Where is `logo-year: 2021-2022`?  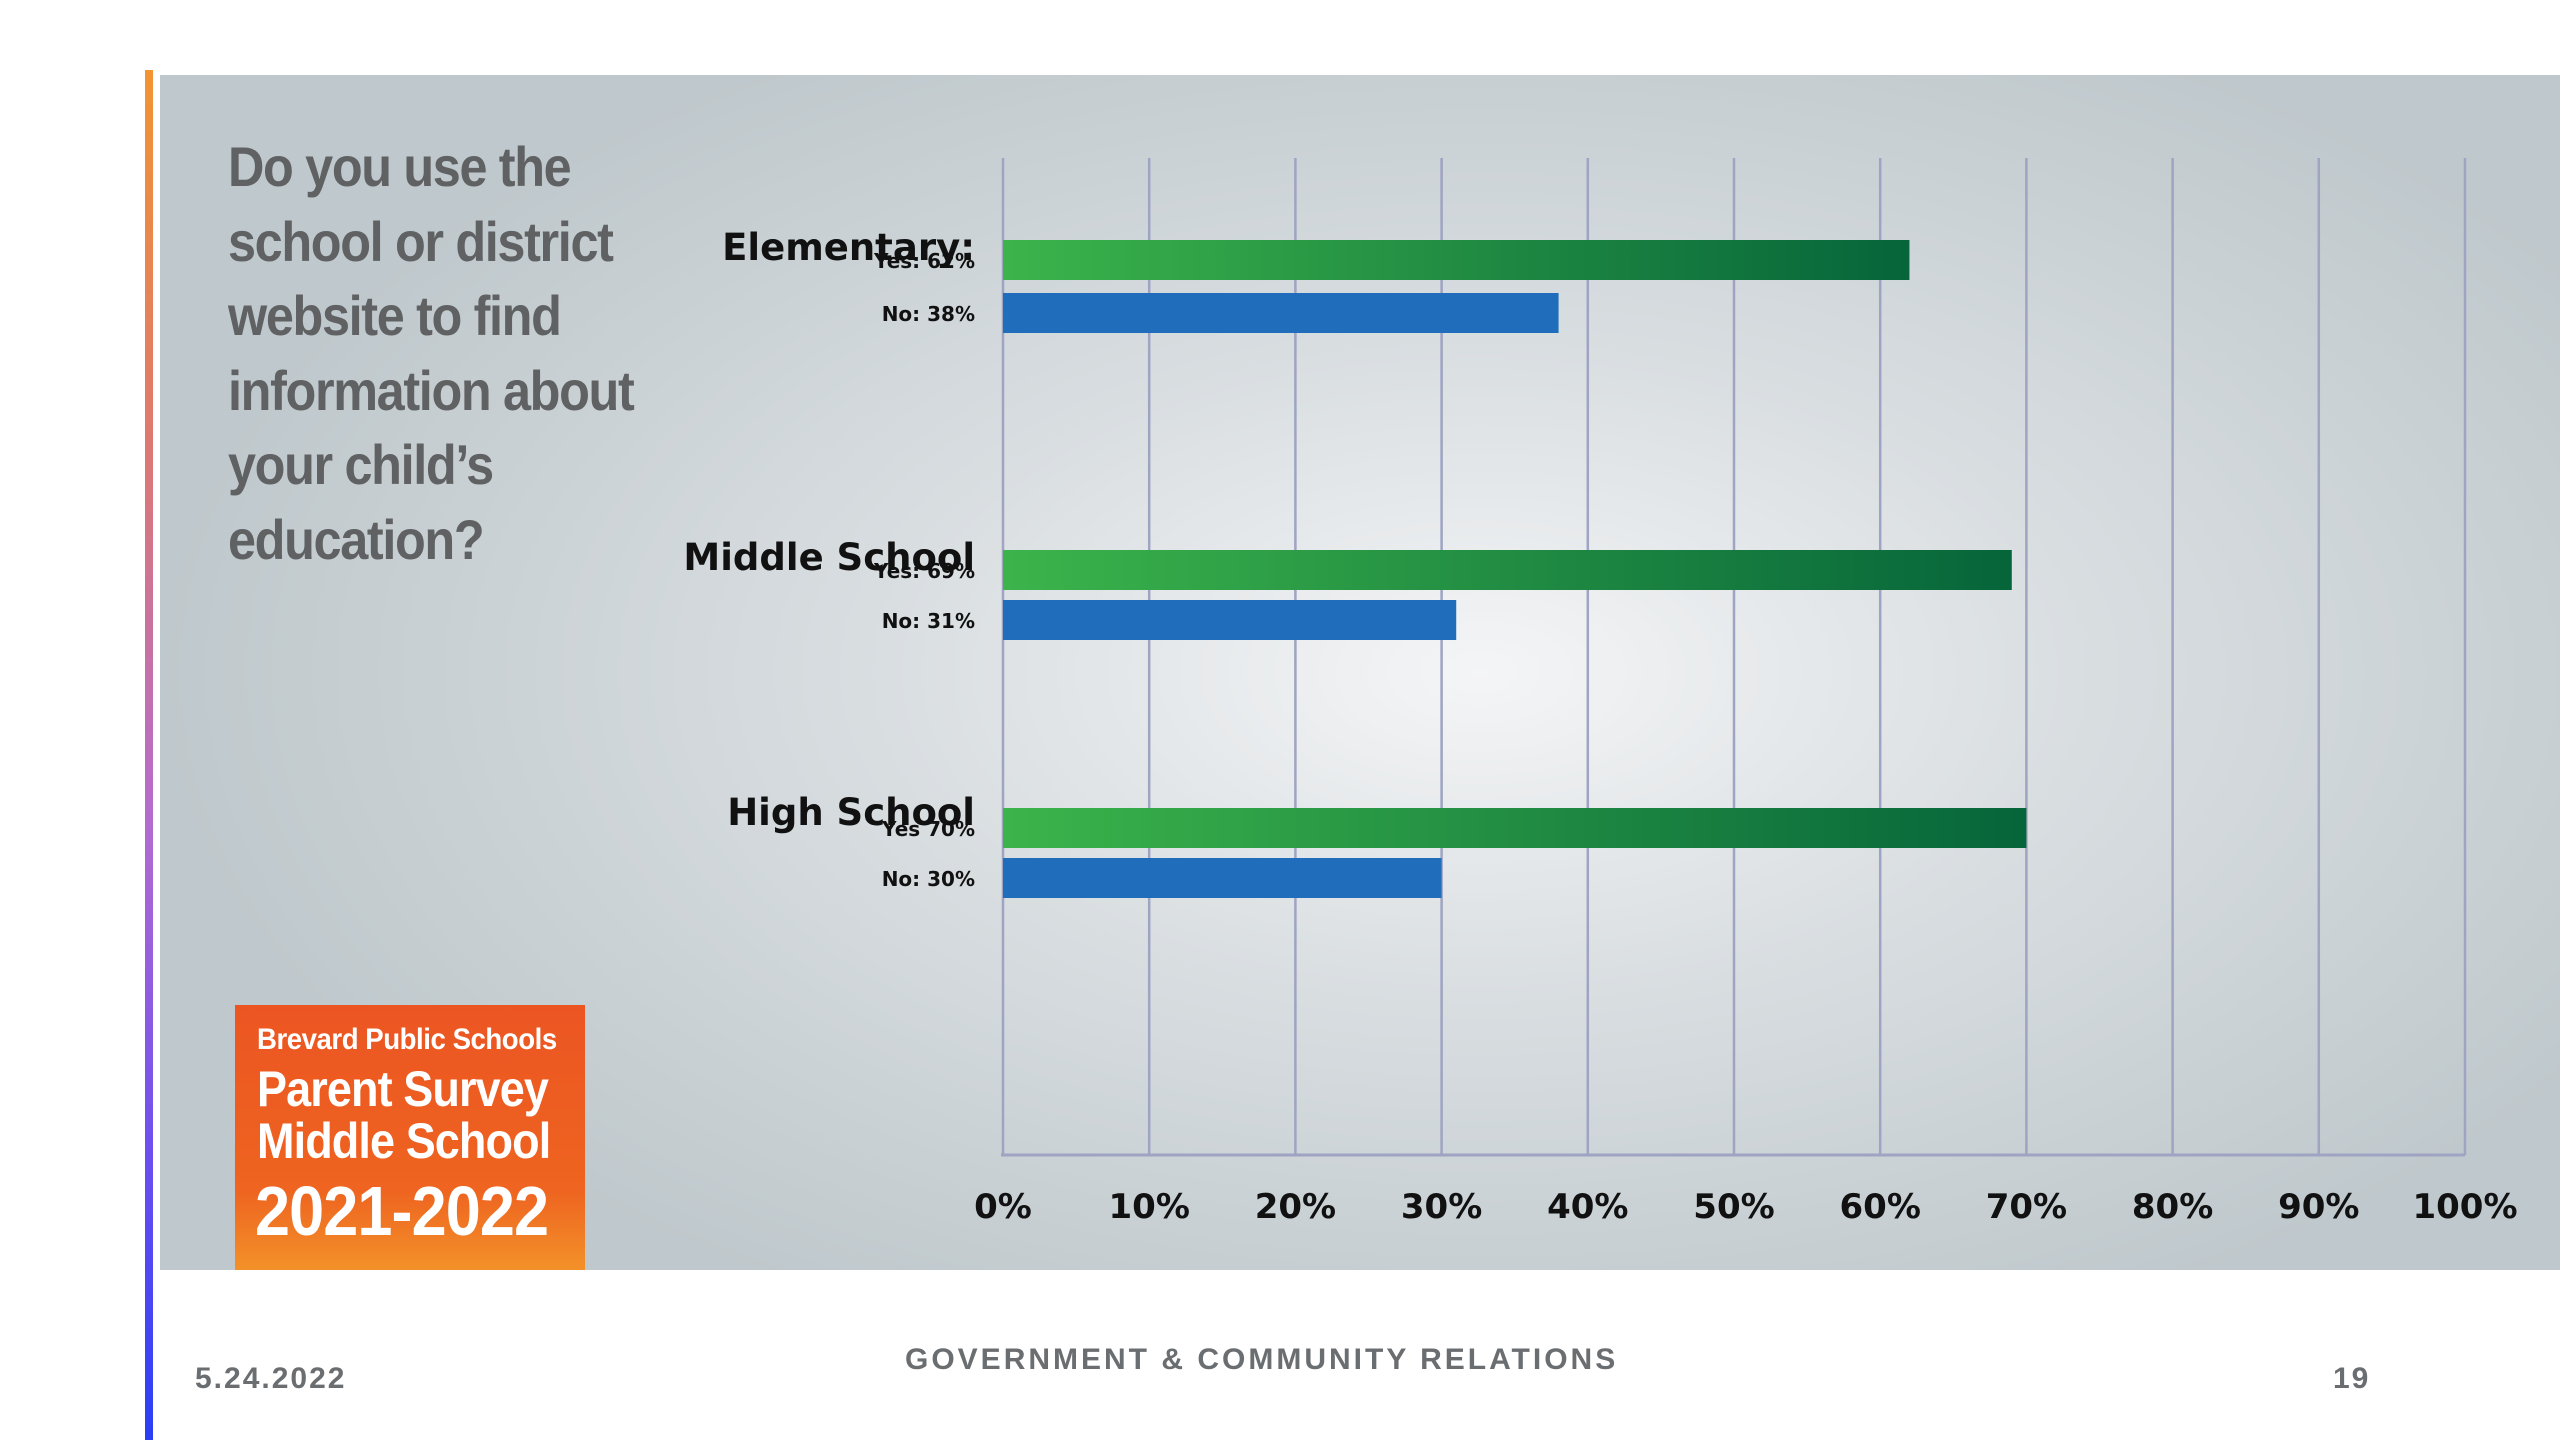
logo-year: 2021-2022 is located at coordinates (402, 1211).